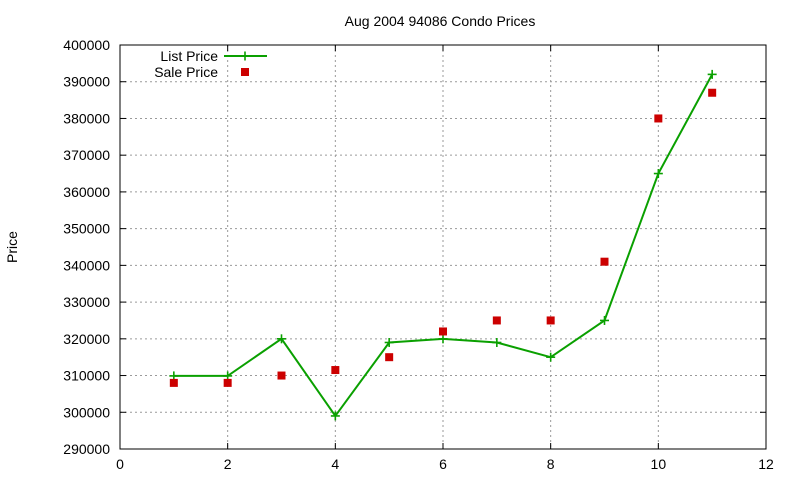 This screenshot has width=800, height=480. What do you see at coordinates (86, 265) in the screenshot?
I see `y-tick-label: 340000` at bounding box center [86, 265].